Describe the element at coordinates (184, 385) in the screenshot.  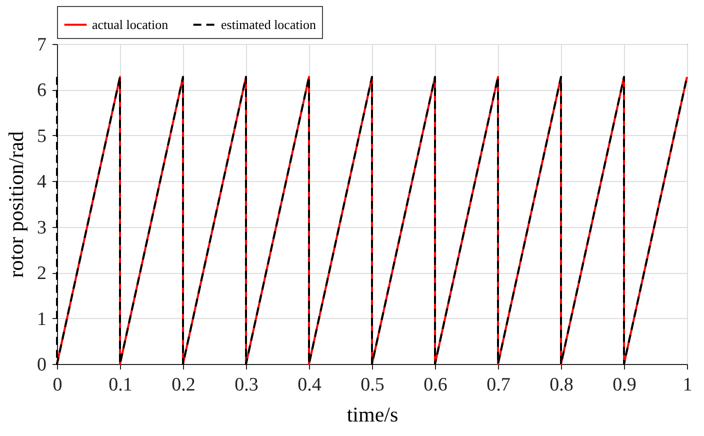
I see `x-tick-label: 0.2` at that location.